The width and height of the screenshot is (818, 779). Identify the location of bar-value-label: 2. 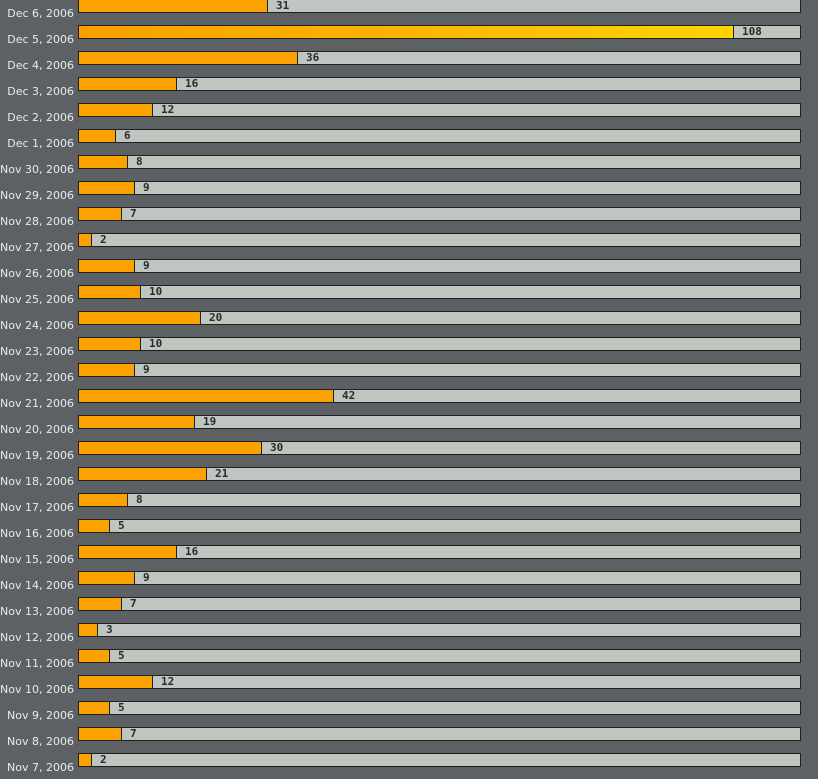
(103, 239).